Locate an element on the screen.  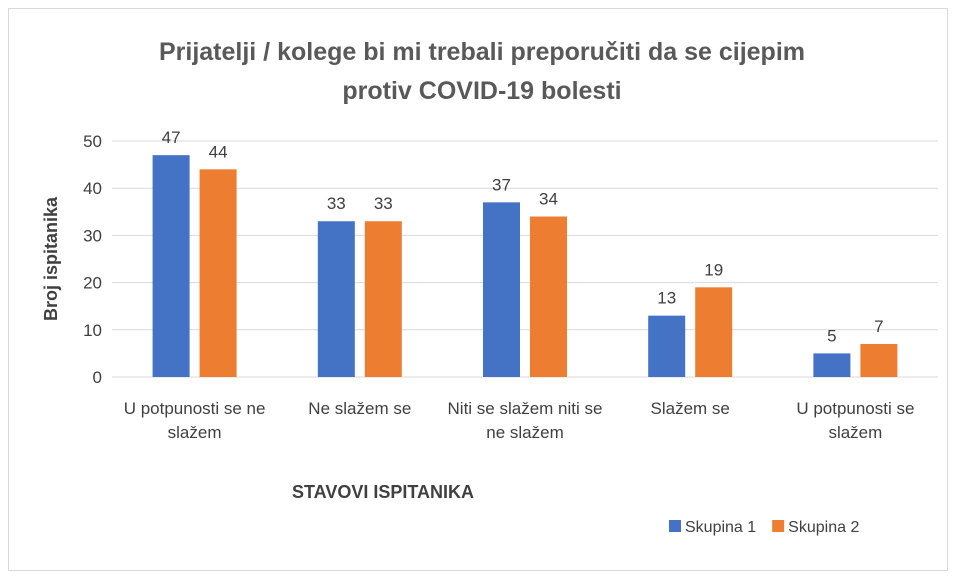
legend-label: Skupina 2 is located at coordinates (823, 527).